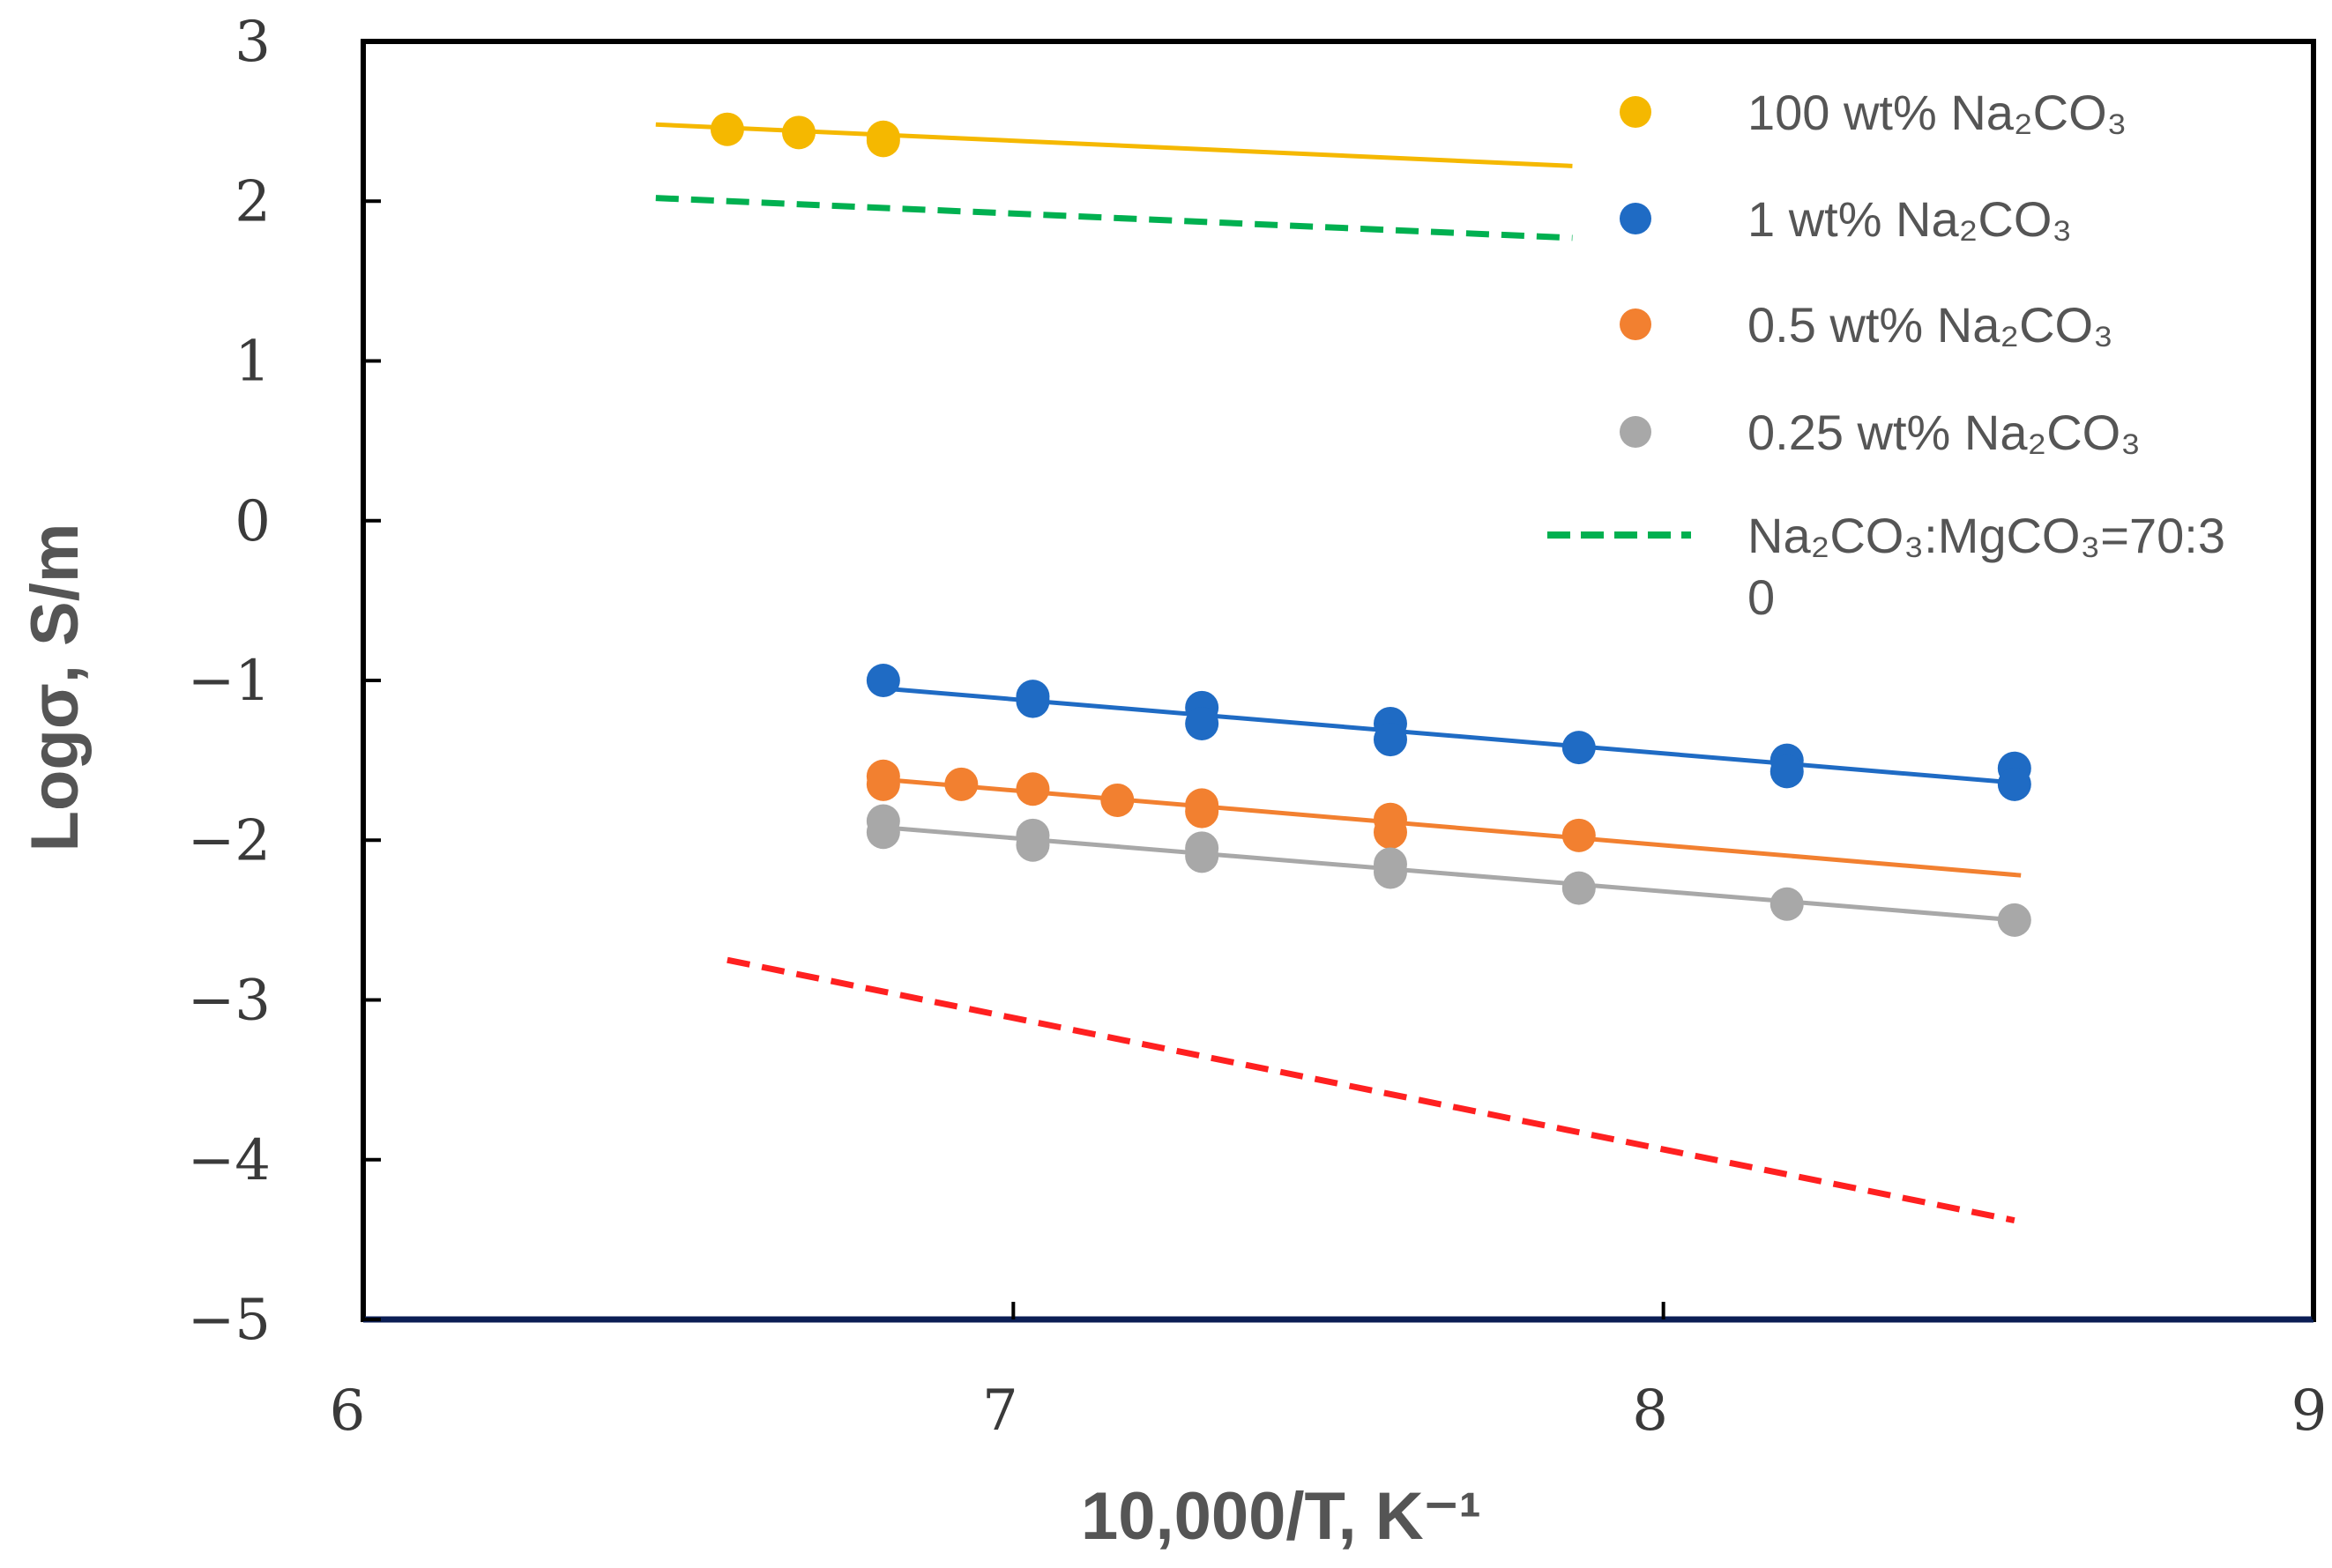  Describe the element at coordinates (229, 1001) in the screenshot. I see `y-tick-label: −3` at that location.